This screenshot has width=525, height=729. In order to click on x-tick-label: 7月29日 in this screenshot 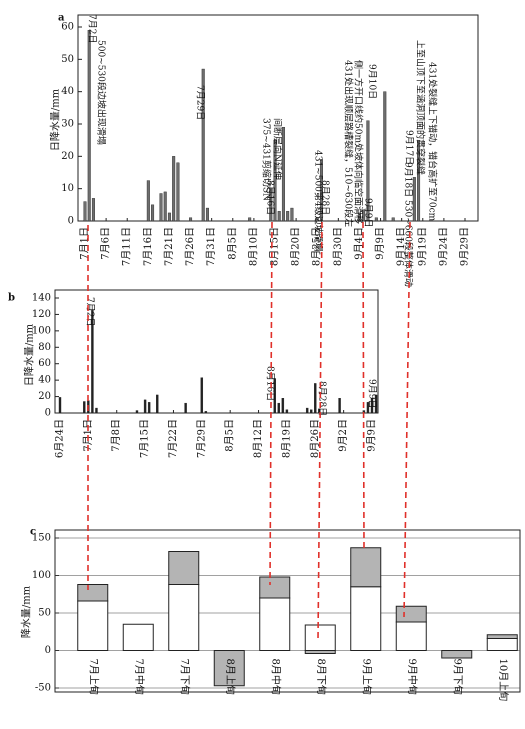, I will do `click(201, 438)`.